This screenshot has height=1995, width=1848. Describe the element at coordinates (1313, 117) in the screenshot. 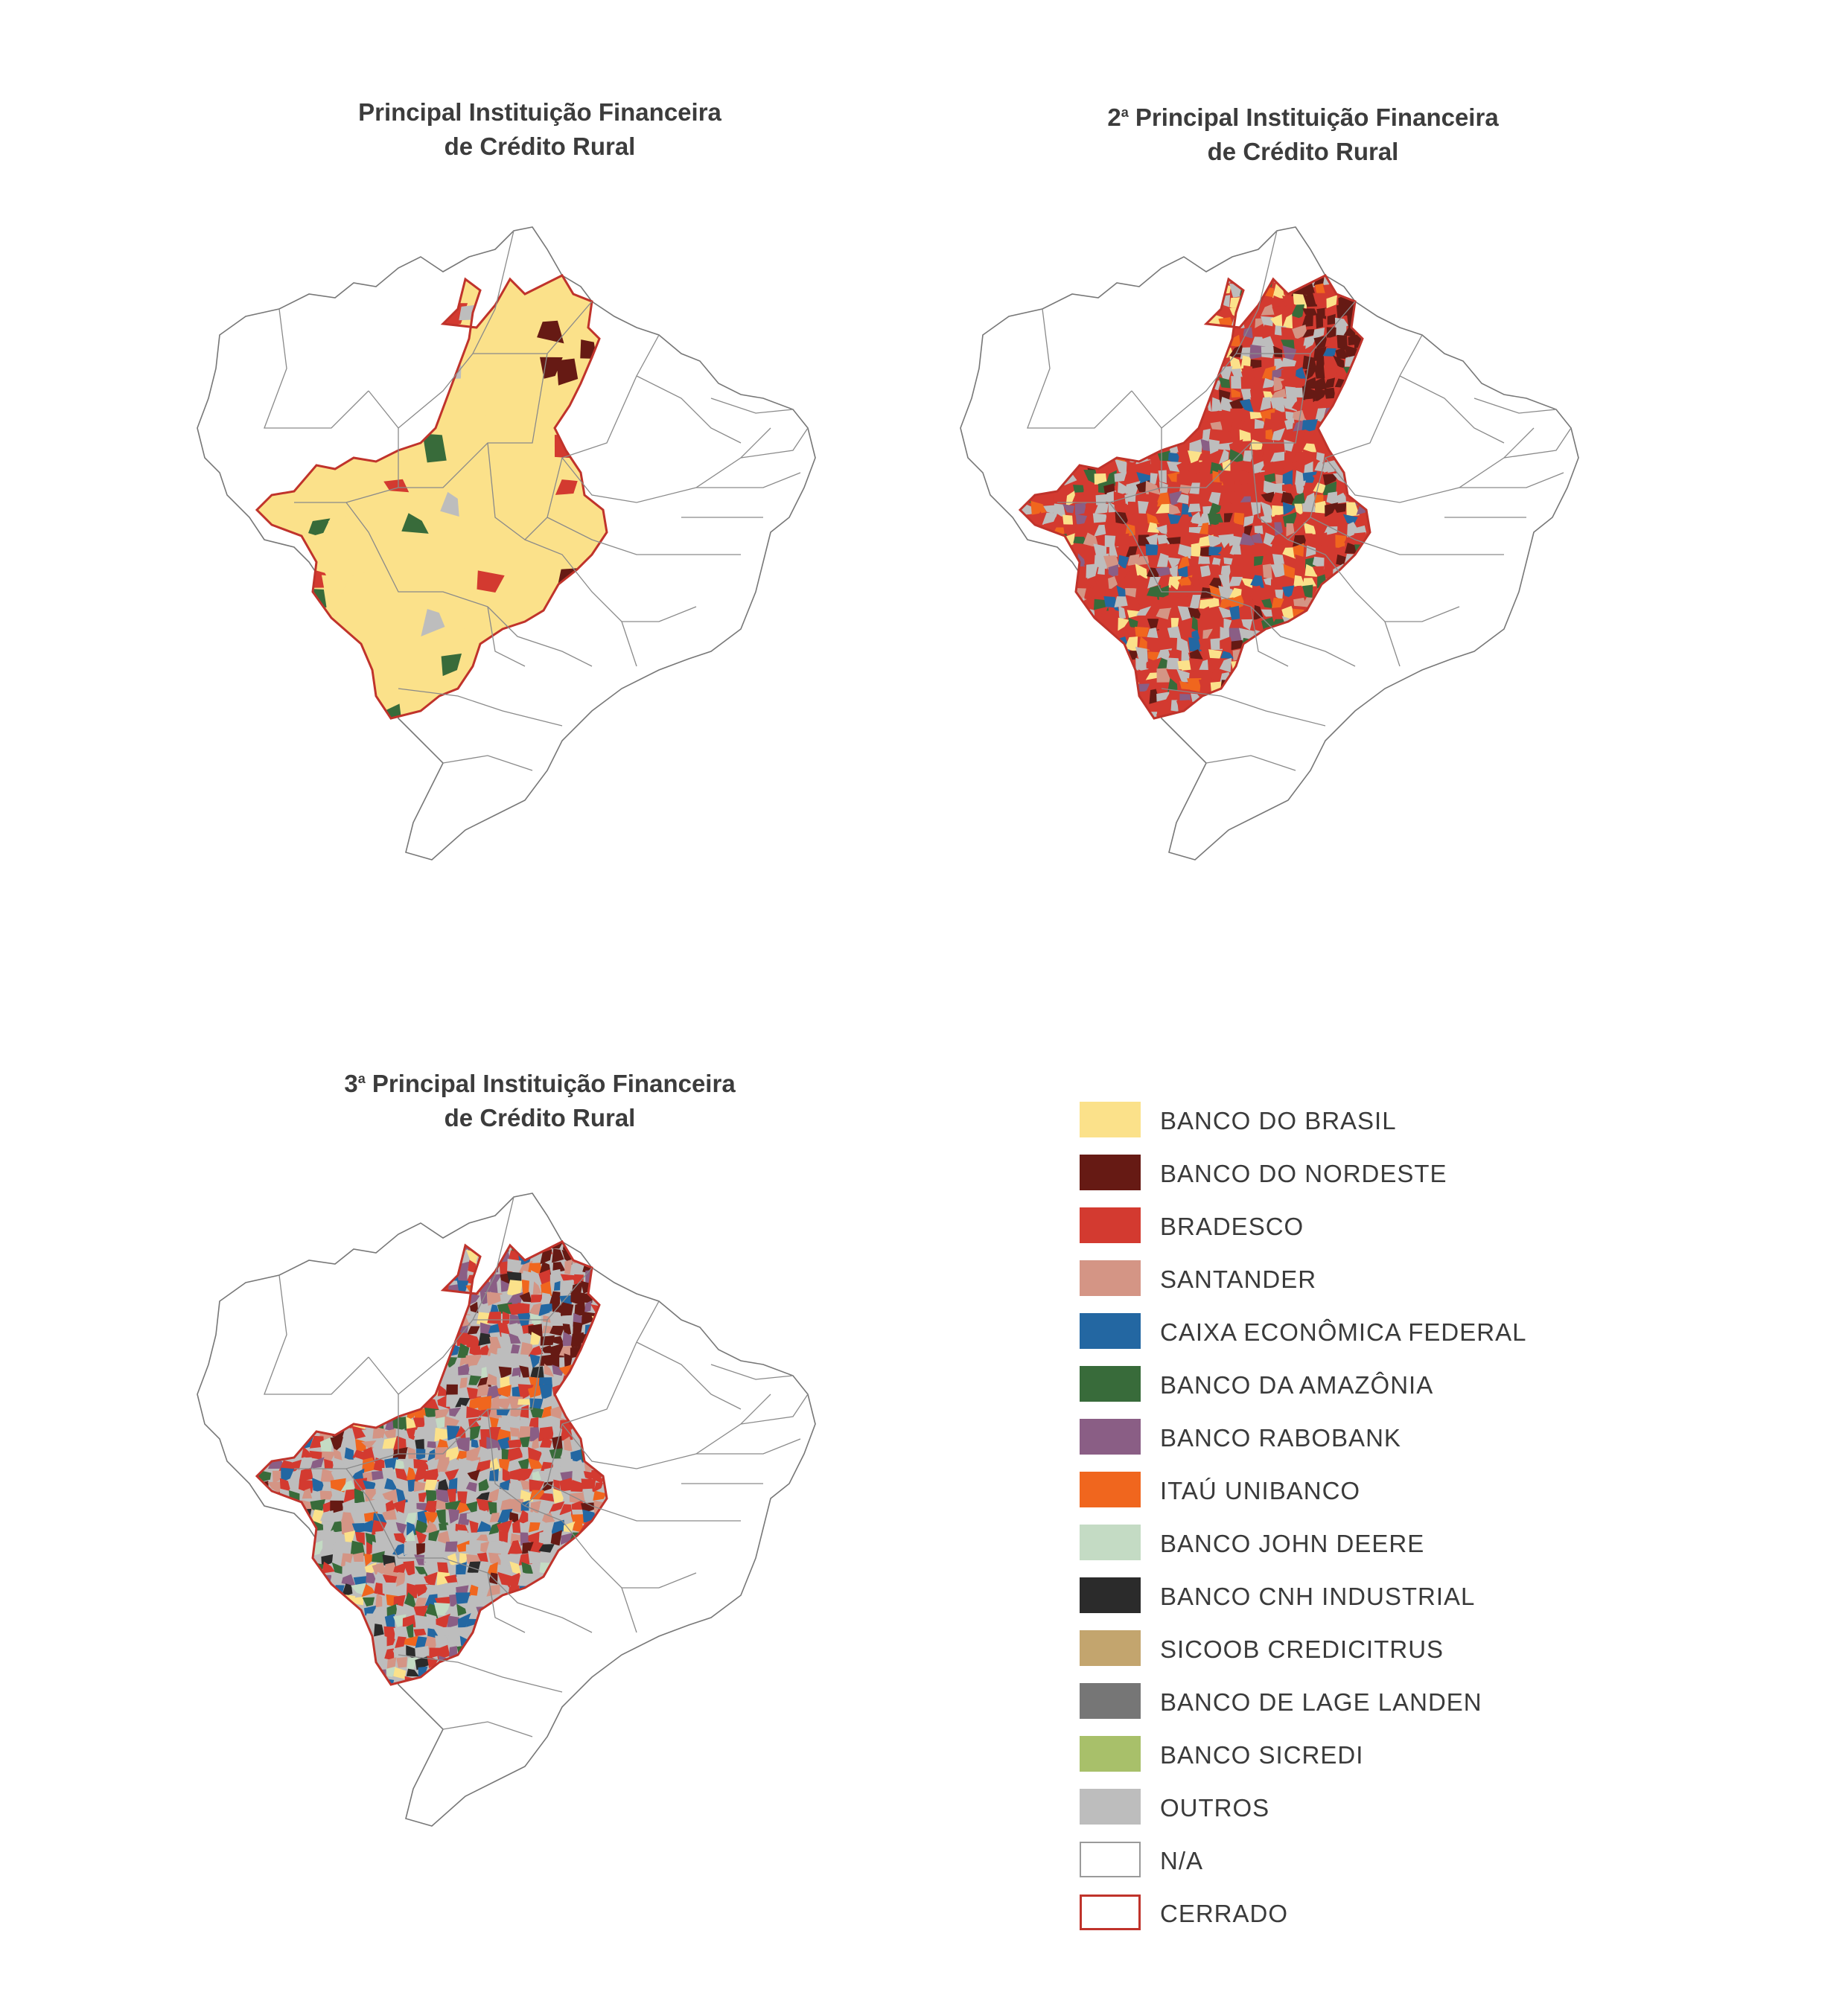

I see `map-title-2-line1: Principal Instituição Financeira` at that location.